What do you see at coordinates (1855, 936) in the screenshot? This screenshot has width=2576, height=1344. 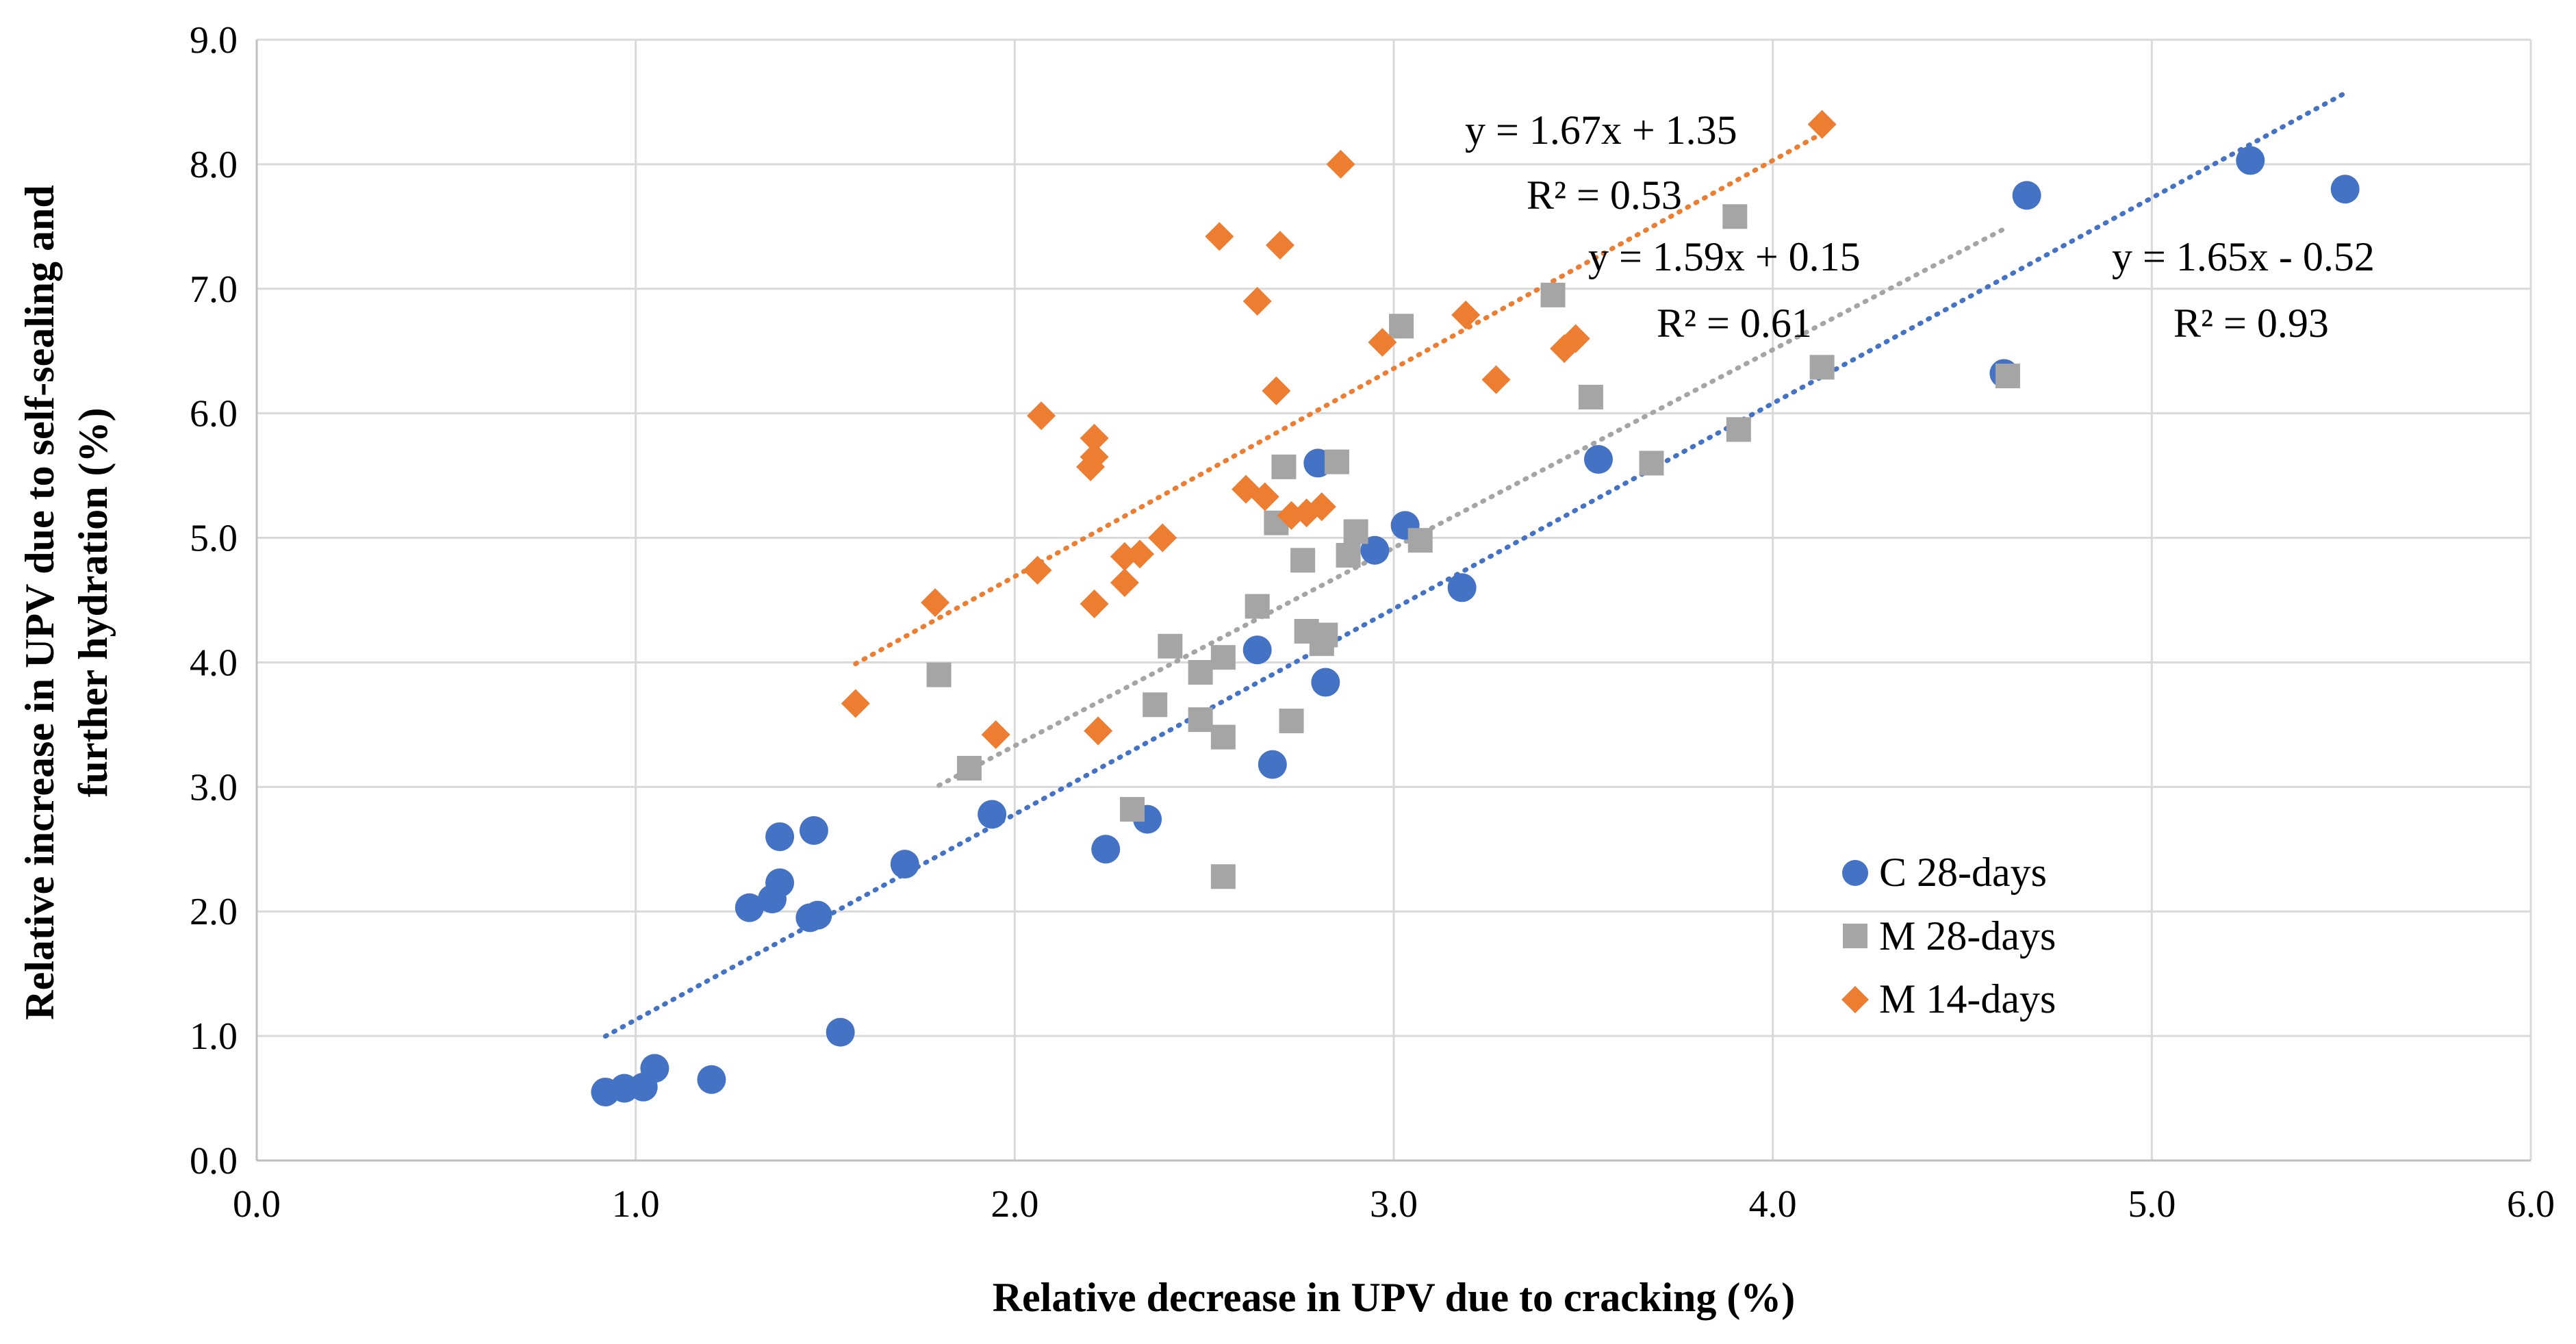 I see `legend-marker-square` at bounding box center [1855, 936].